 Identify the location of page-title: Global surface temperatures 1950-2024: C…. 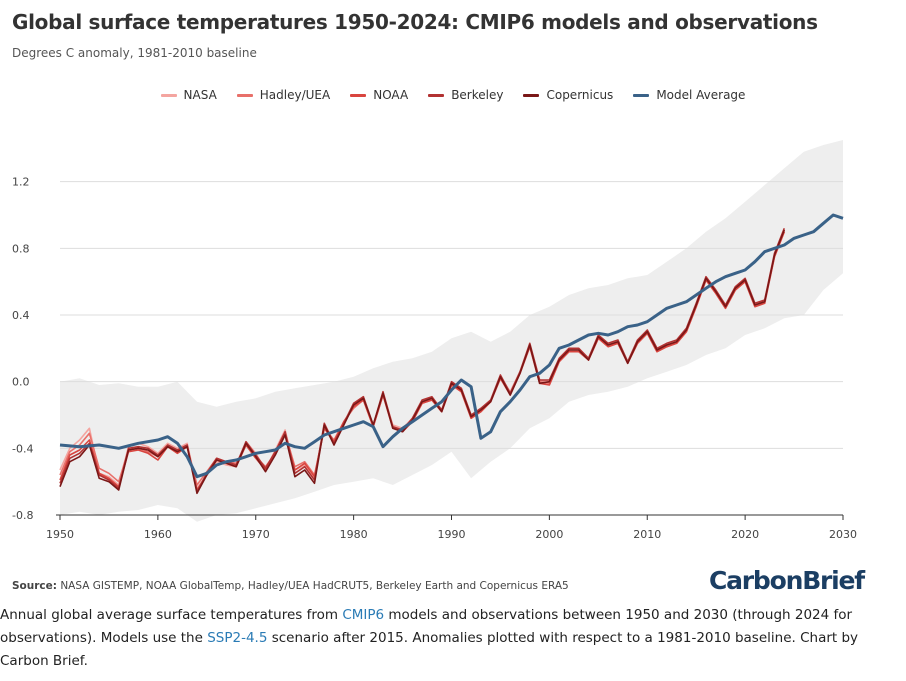
(415, 22).